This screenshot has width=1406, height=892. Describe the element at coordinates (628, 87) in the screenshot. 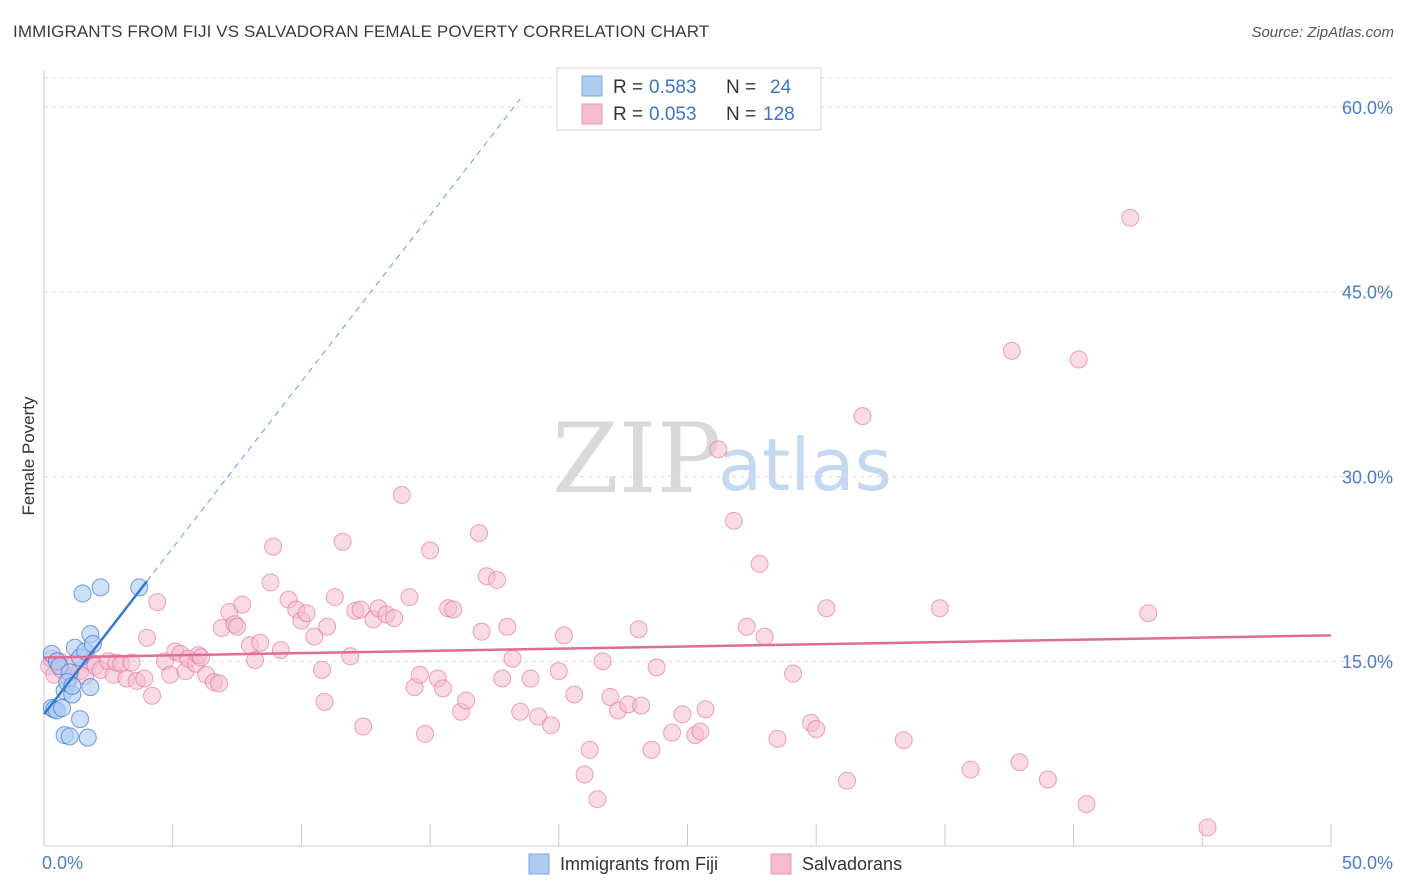

I see `legend-r-label-fiji: R =` at that location.